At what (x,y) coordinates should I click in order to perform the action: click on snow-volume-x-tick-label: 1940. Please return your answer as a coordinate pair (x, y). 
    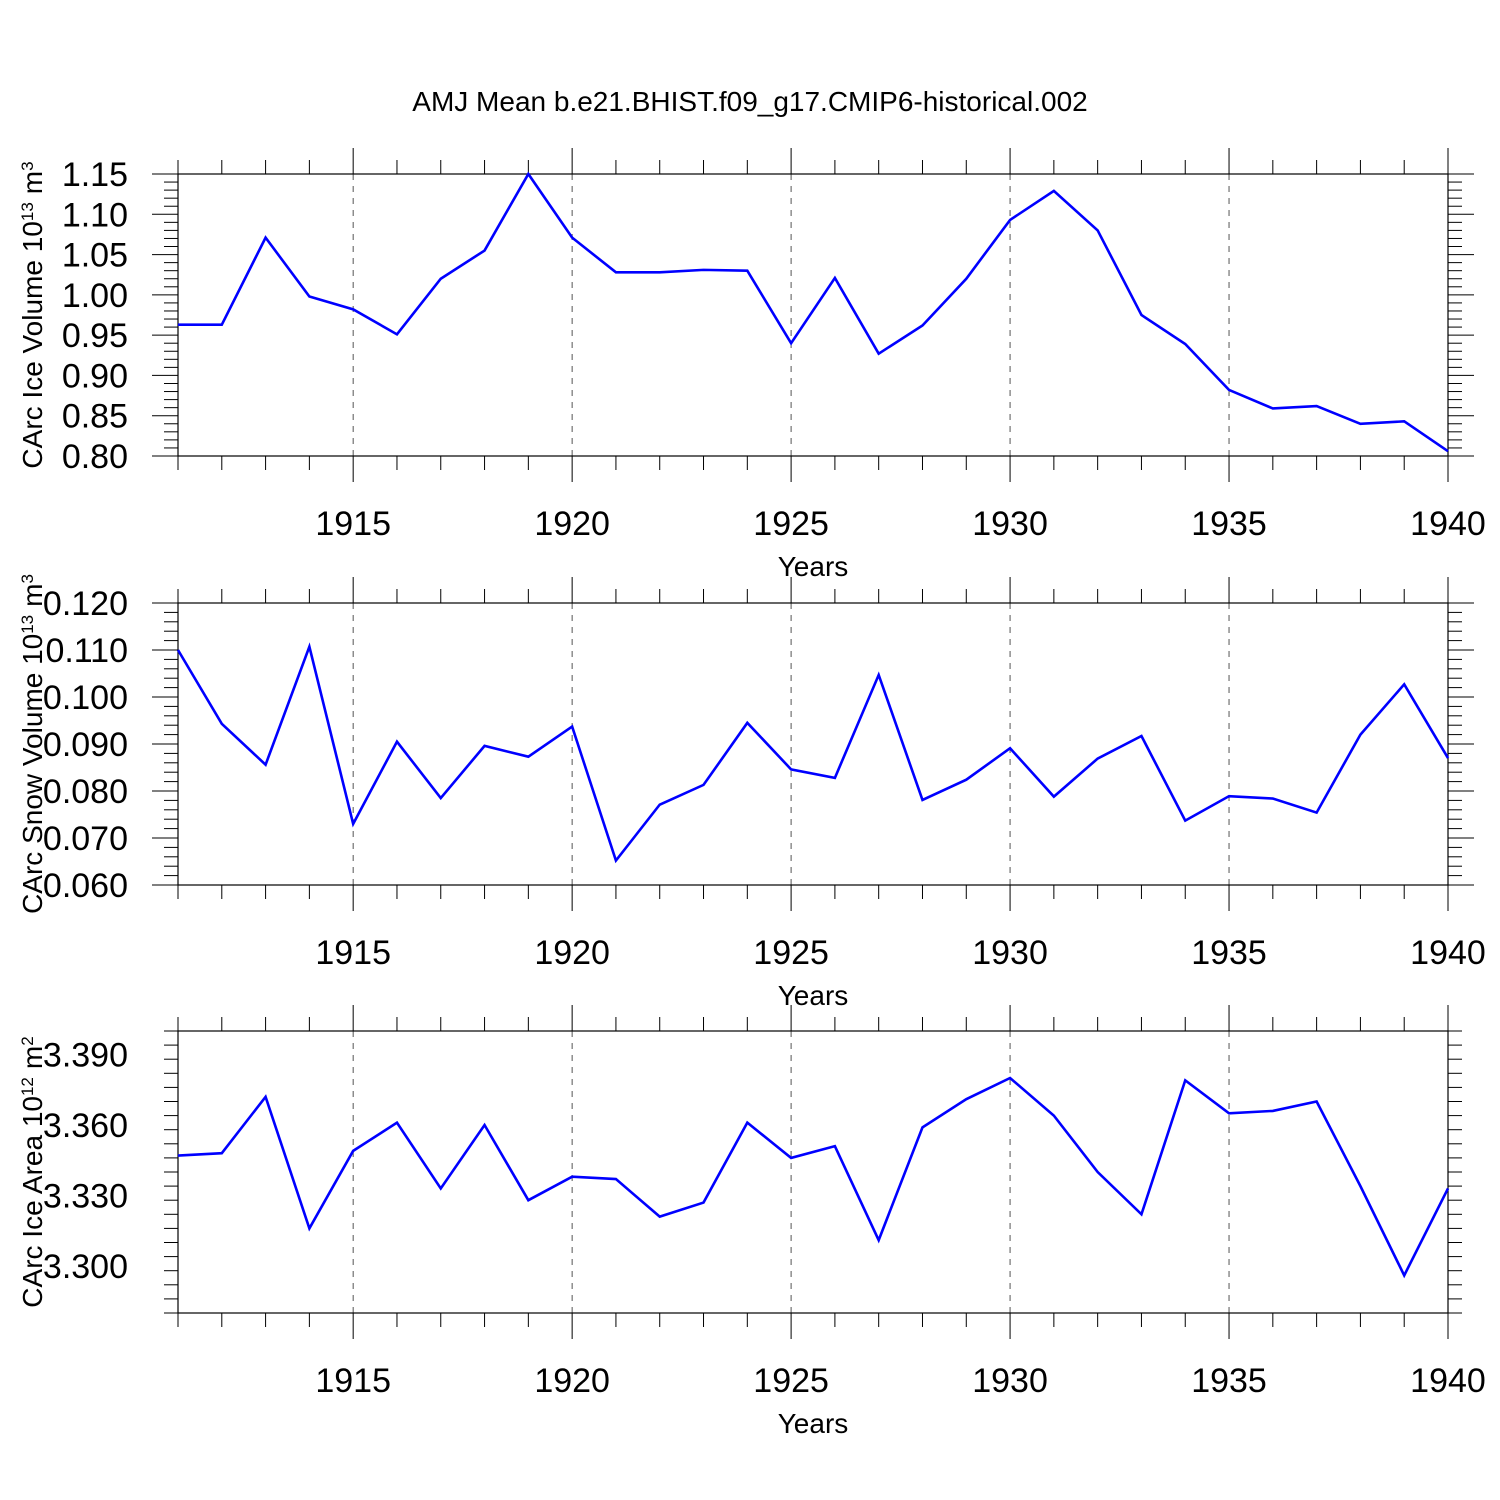
    Looking at the image, I should click on (1448, 953).